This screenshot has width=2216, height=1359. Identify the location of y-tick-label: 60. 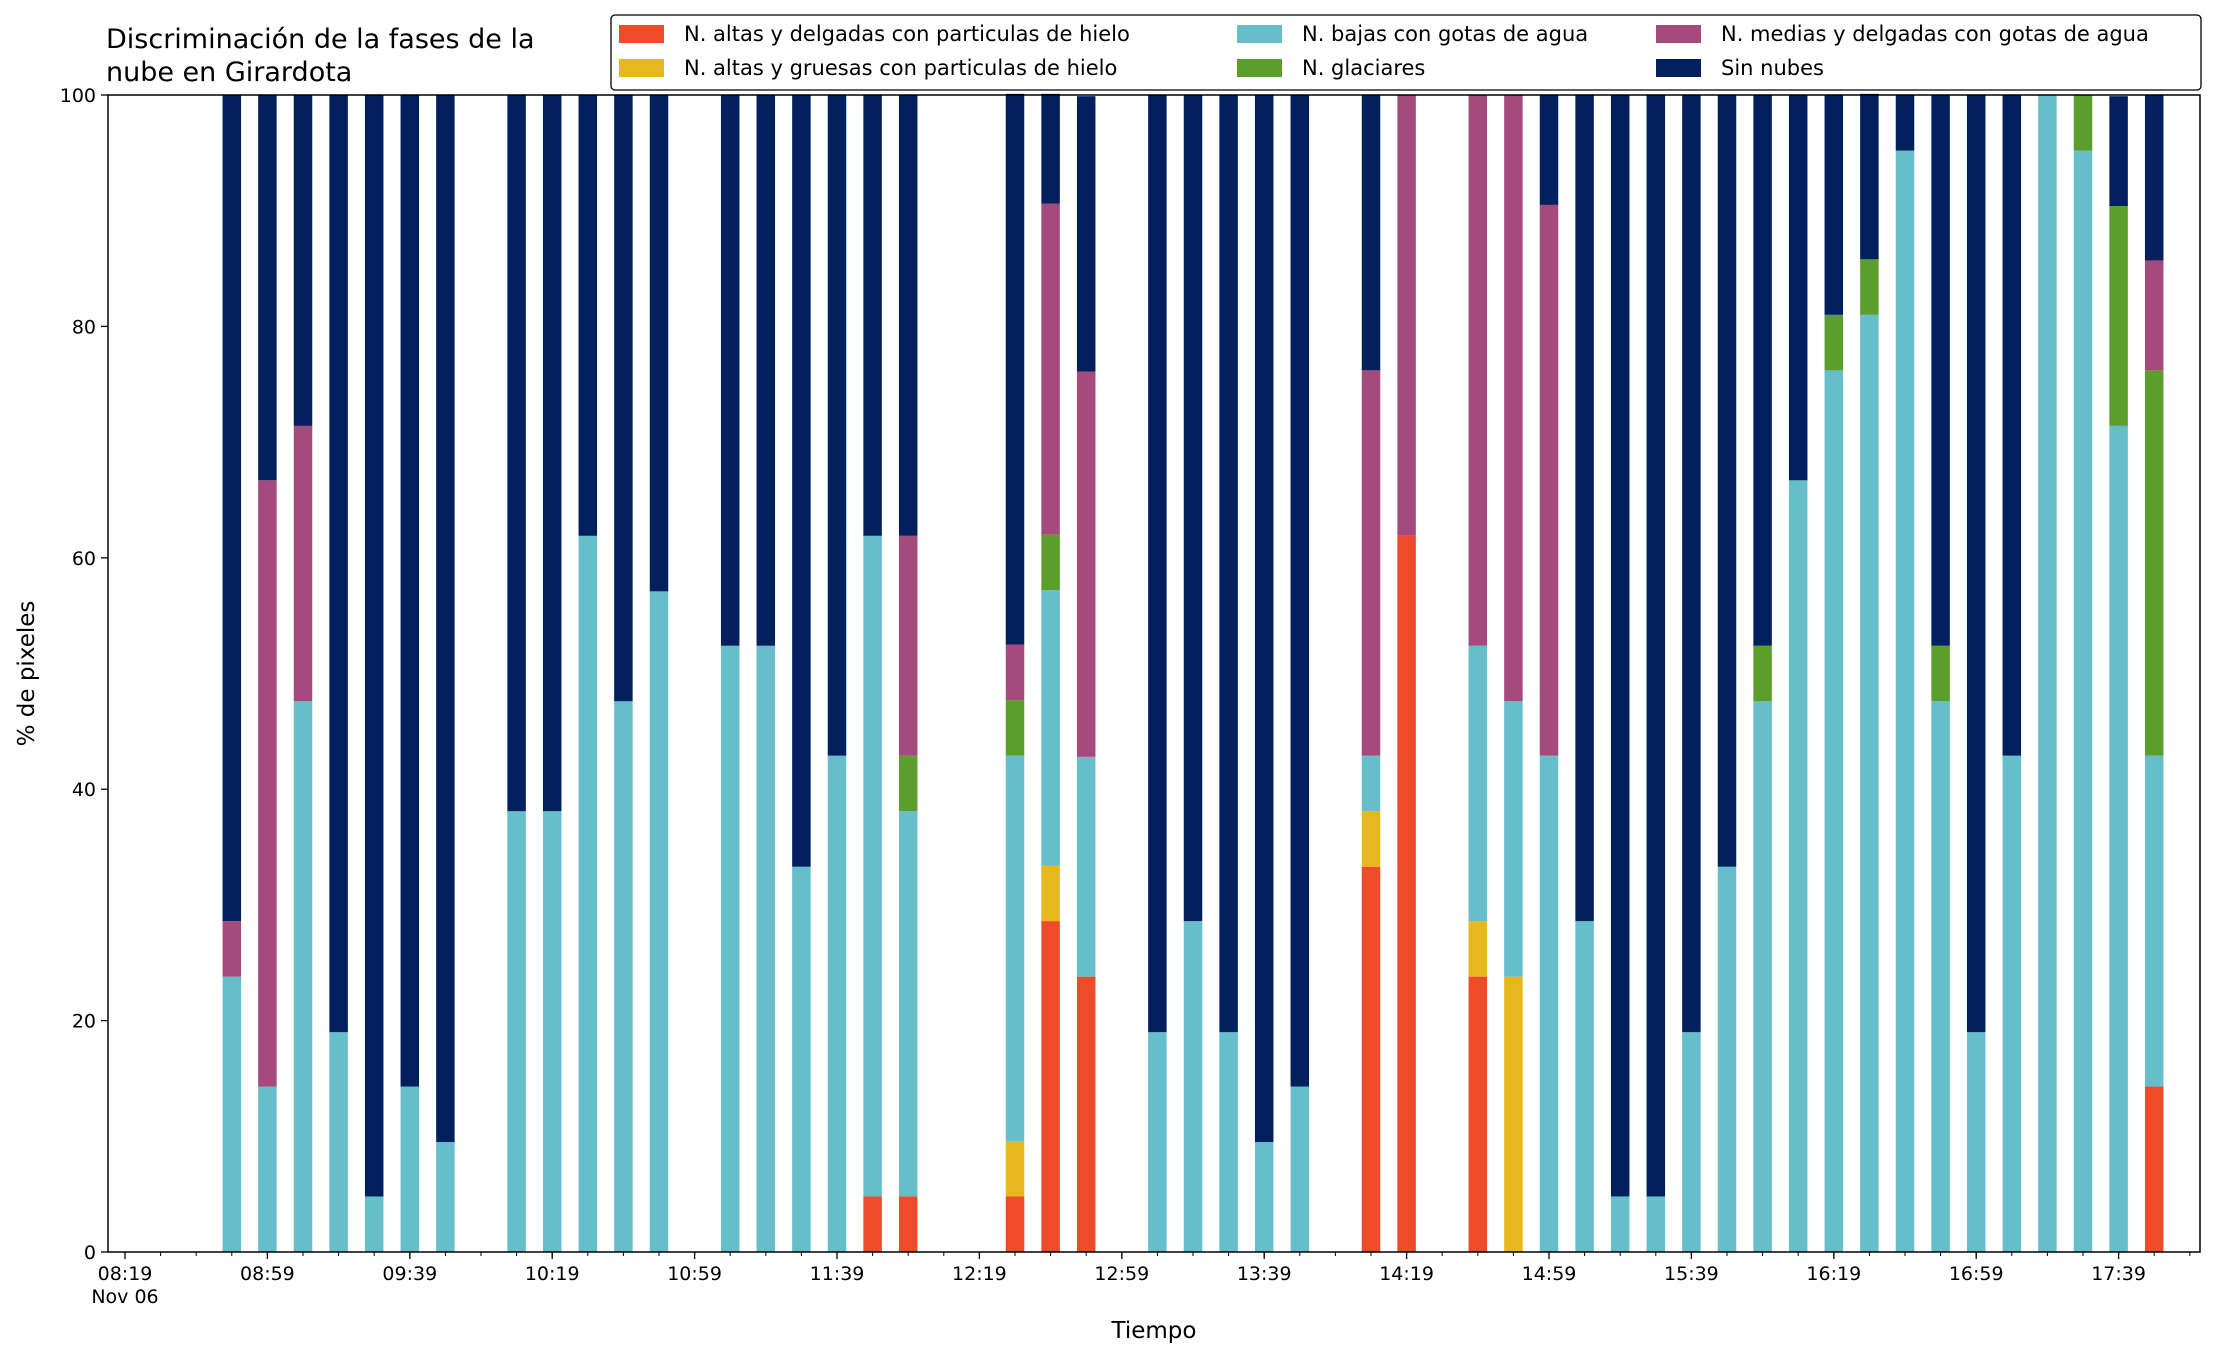
(84, 559).